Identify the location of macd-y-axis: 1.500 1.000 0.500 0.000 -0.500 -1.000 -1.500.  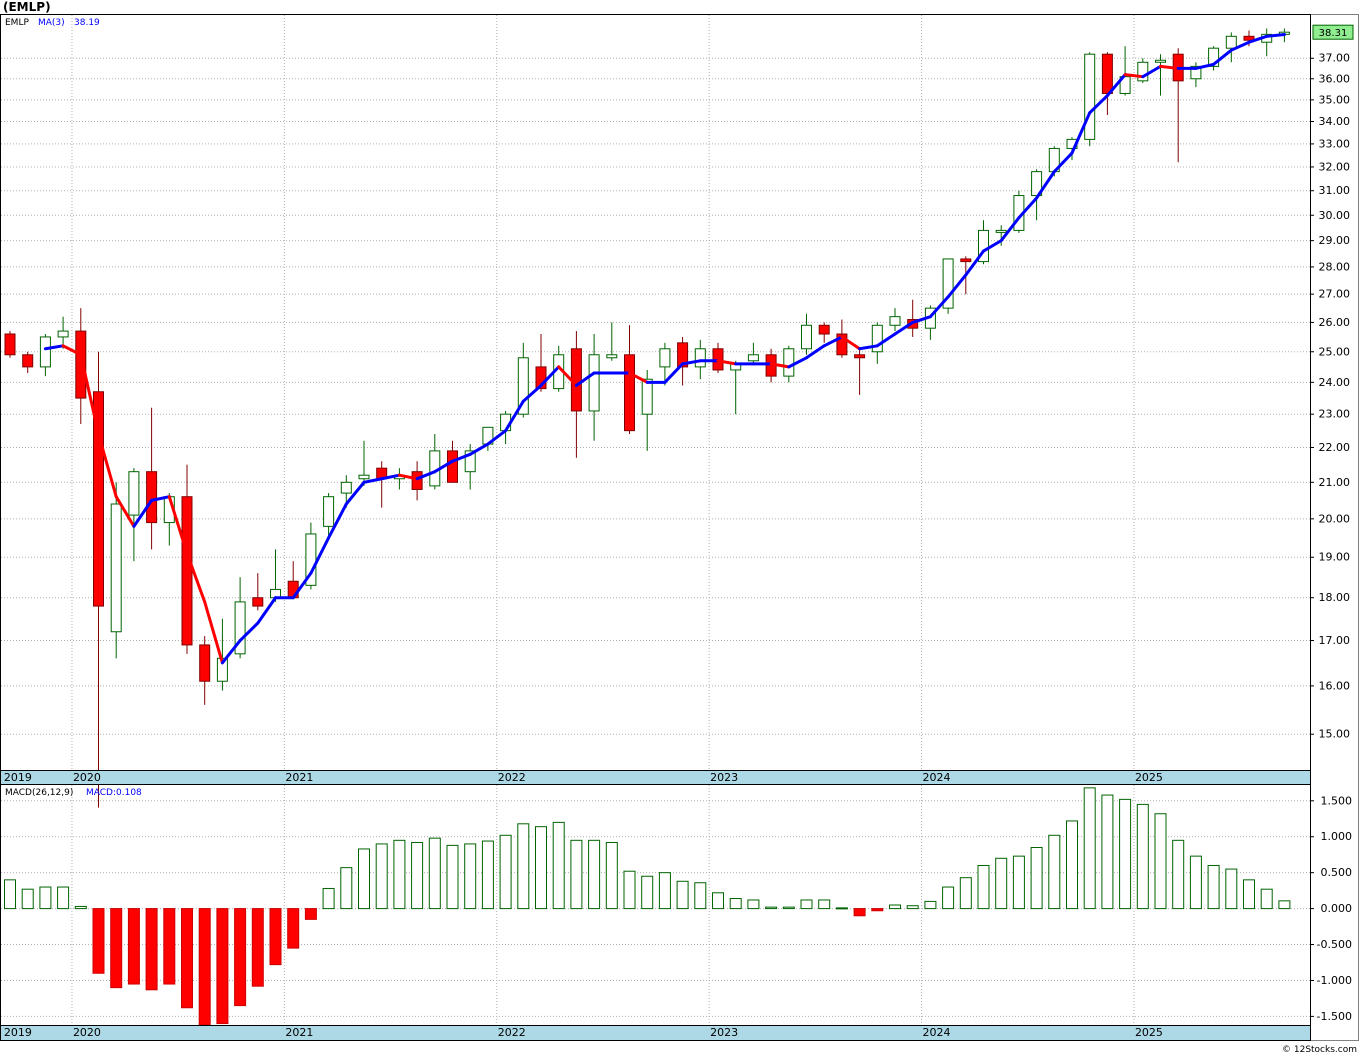
(1331, 908).